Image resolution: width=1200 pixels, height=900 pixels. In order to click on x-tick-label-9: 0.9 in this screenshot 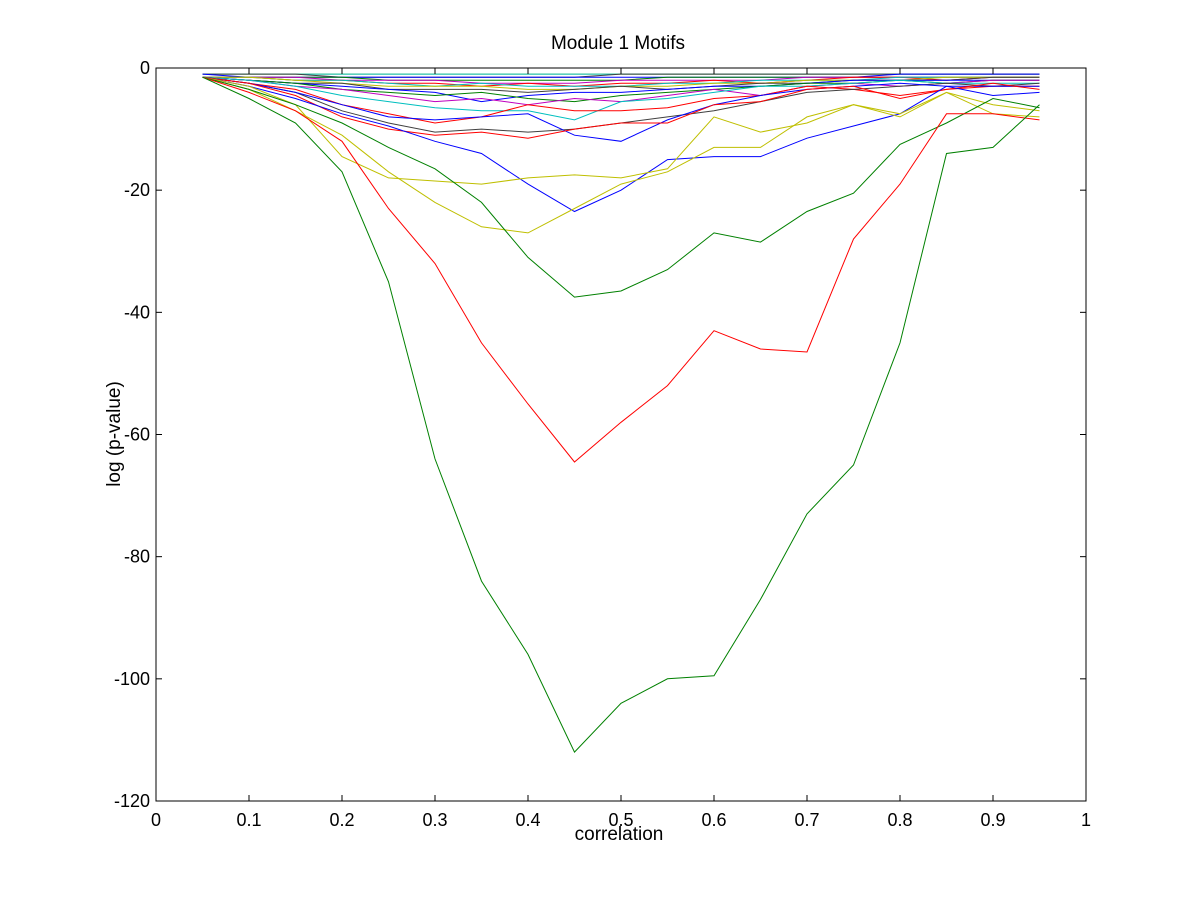, I will do `click(992, 820)`.